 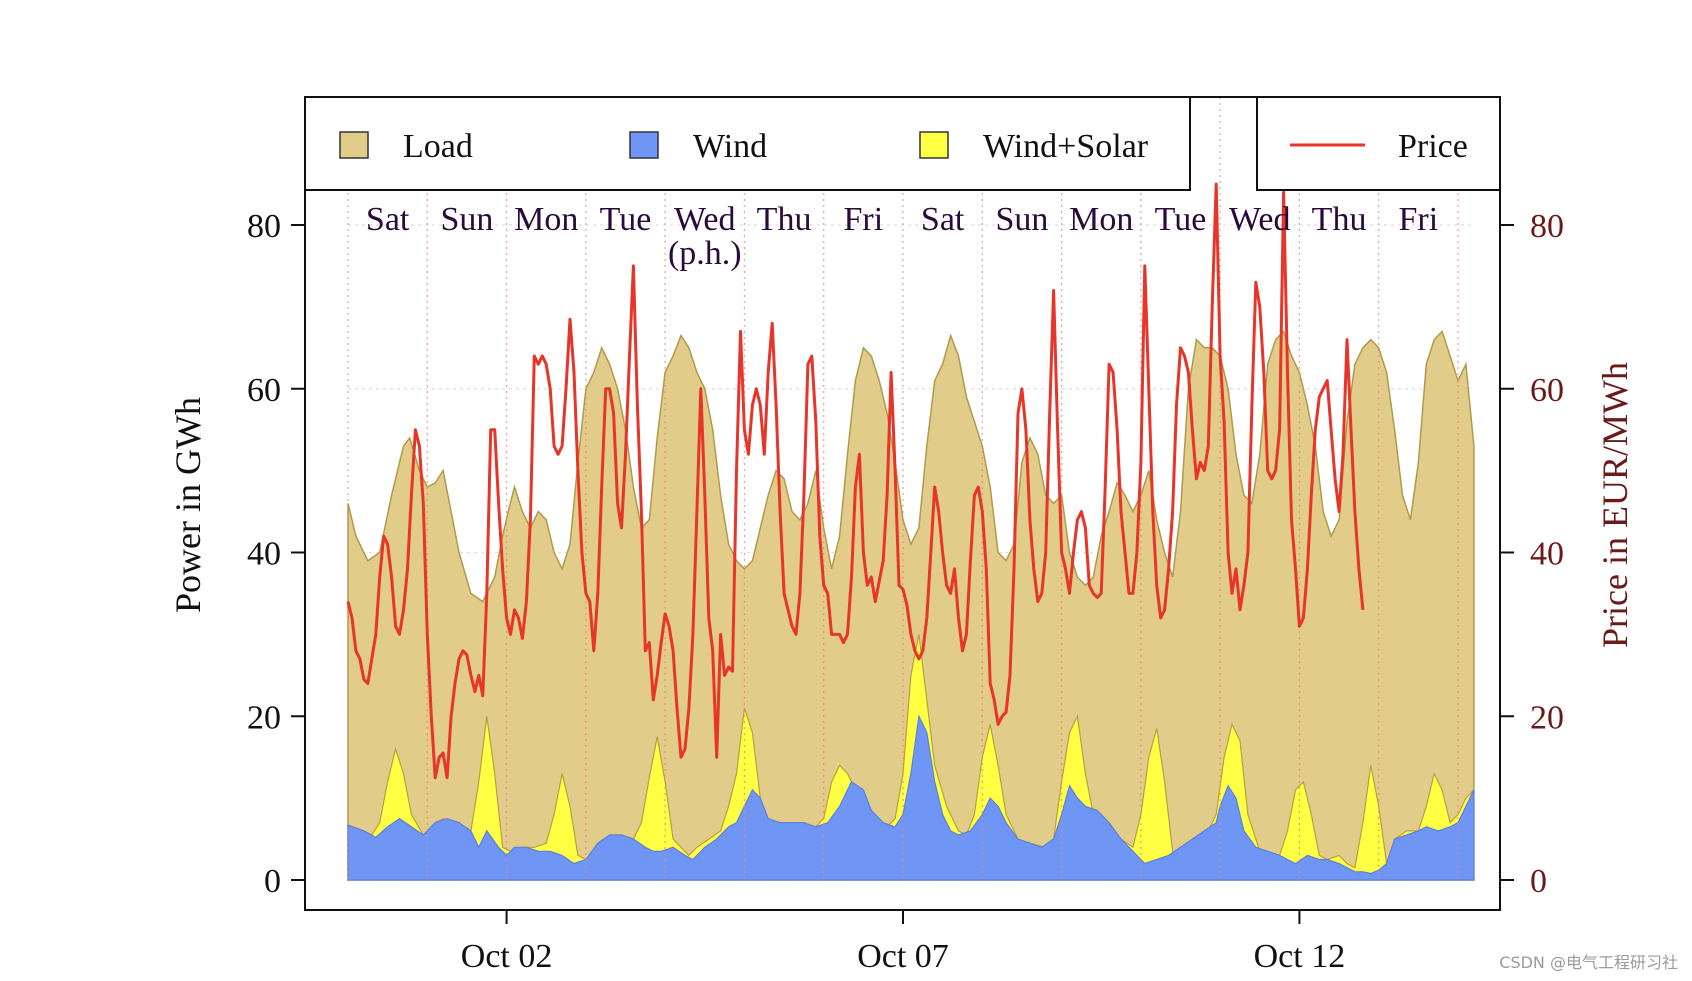 I want to click on xtick-label: Oct 02, so click(x=507, y=956).